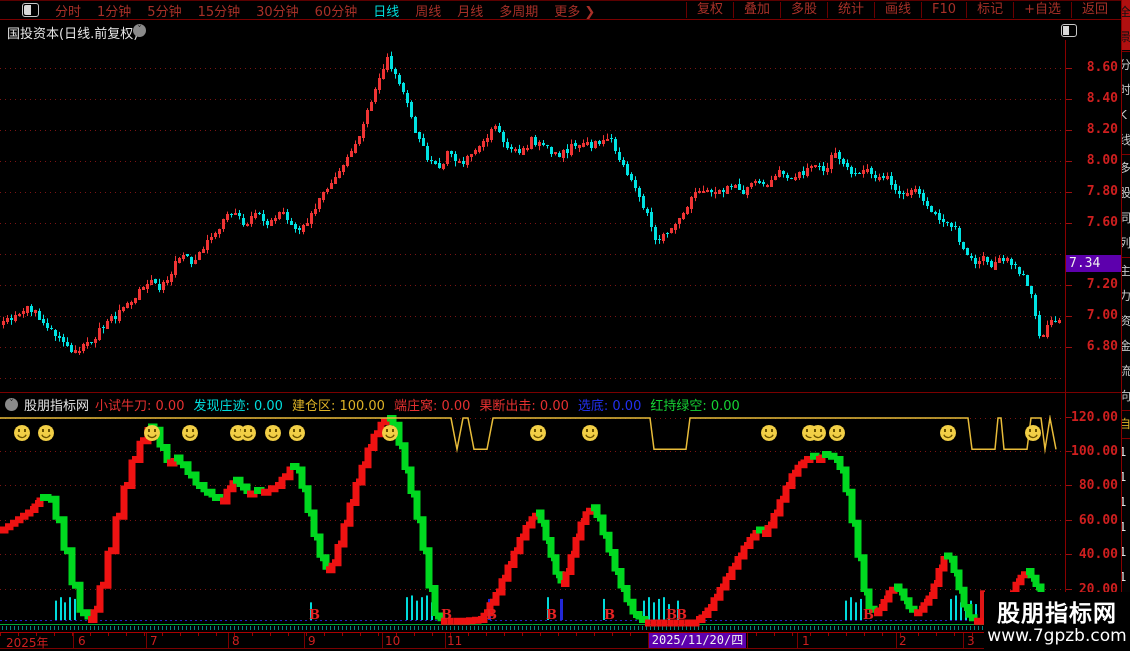 The width and height of the screenshot is (1130, 651). Describe the element at coordinates (575, 12) in the screenshot. I see `period-item-更多 ❯: 更多 ❯` at that location.